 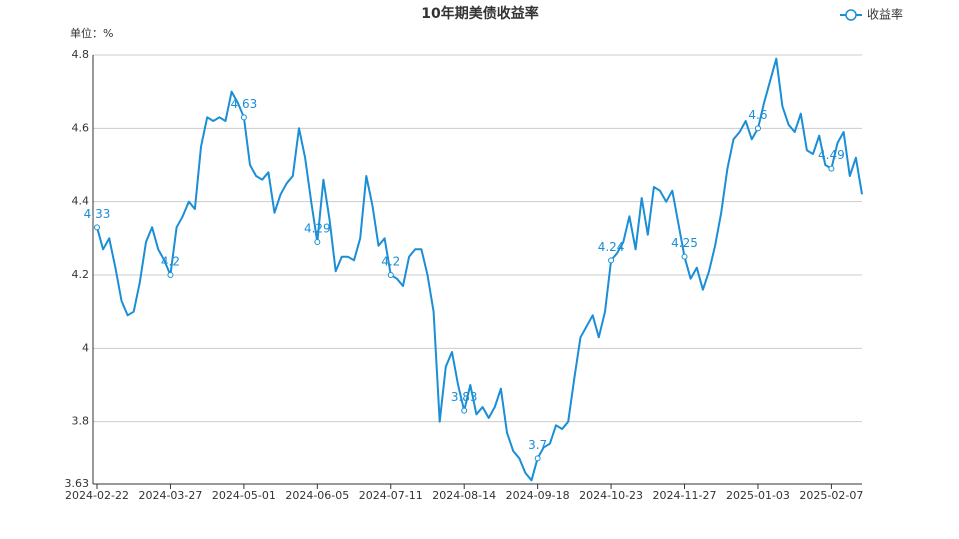 I want to click on x-tick-label: 2024-03-27, so click(x=170, y=495).